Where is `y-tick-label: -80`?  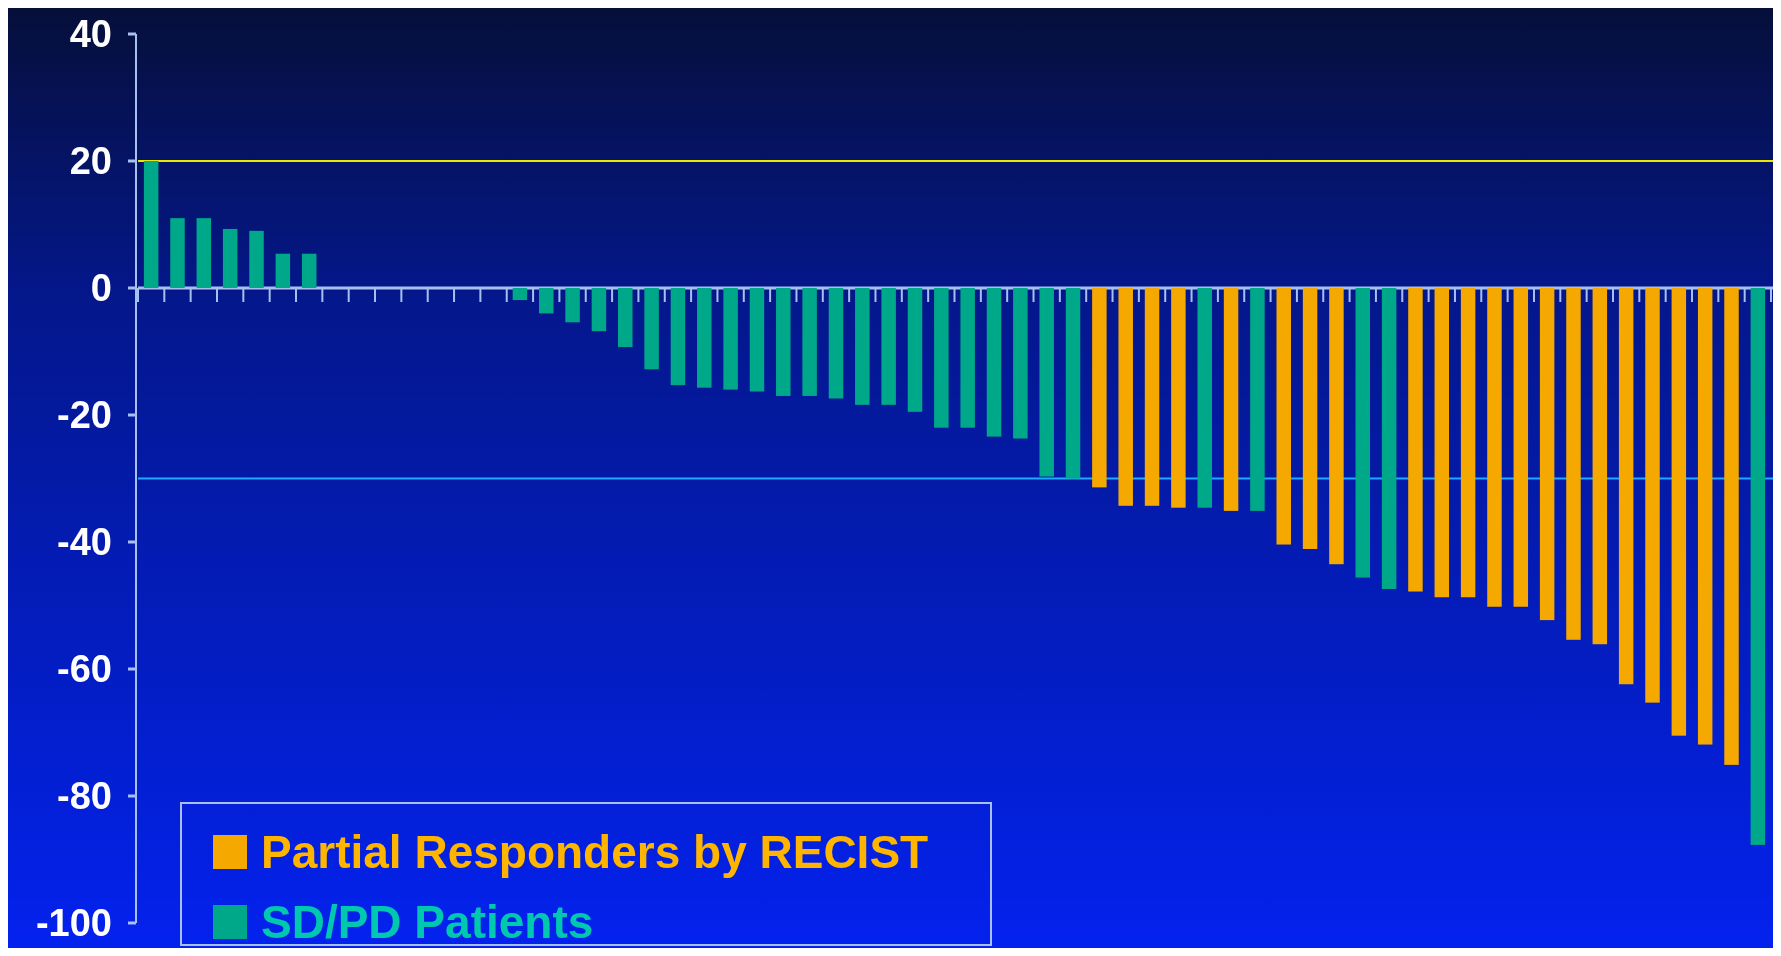
y-tick-label: -80 is located at coordinates (84, 796).